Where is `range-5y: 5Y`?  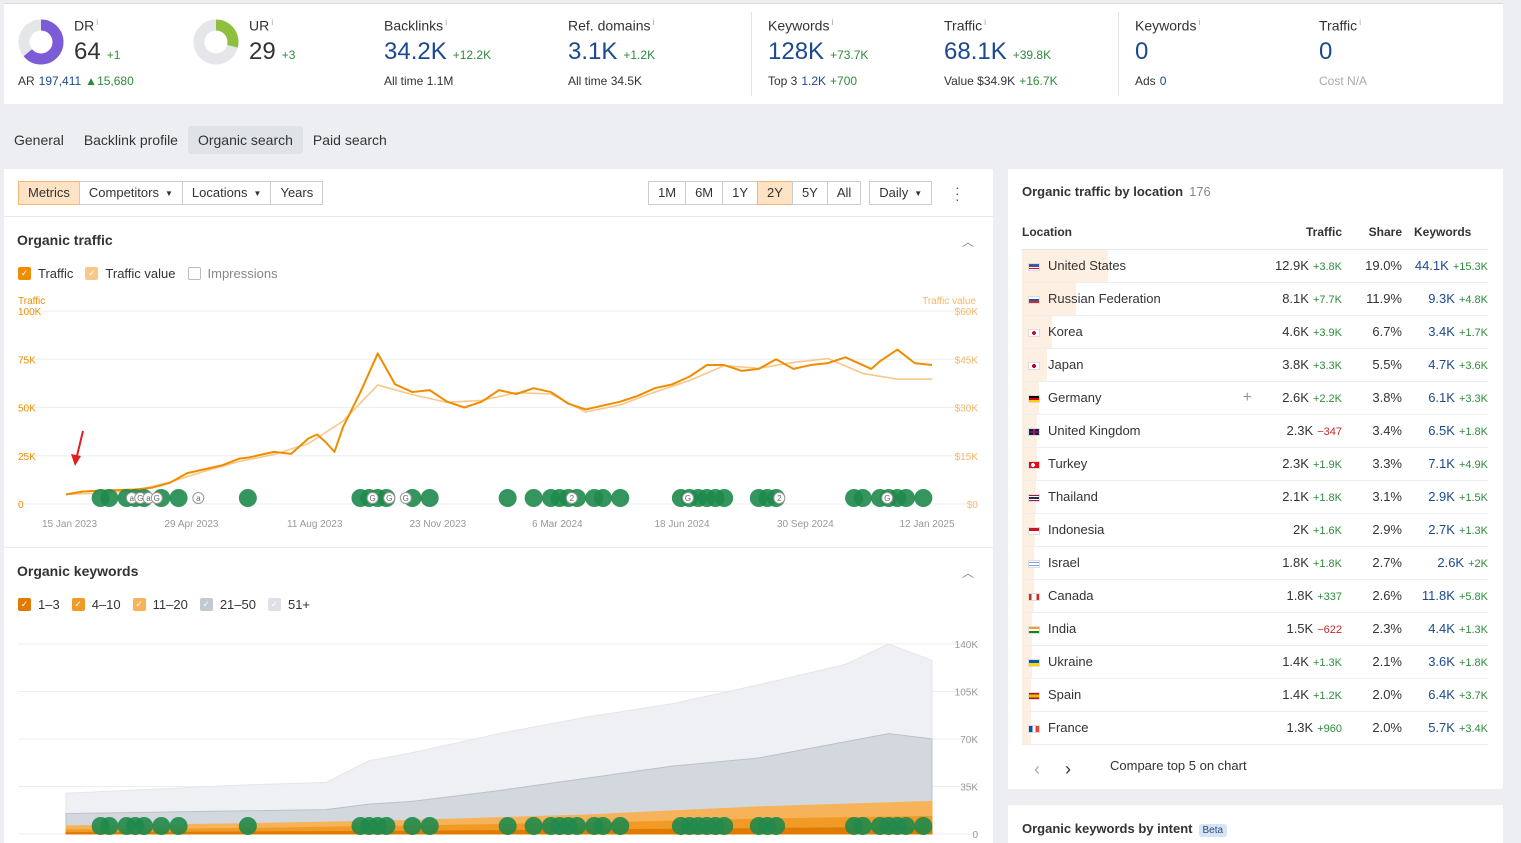 range-5y: 5Y is located at coordinates (809, 193).